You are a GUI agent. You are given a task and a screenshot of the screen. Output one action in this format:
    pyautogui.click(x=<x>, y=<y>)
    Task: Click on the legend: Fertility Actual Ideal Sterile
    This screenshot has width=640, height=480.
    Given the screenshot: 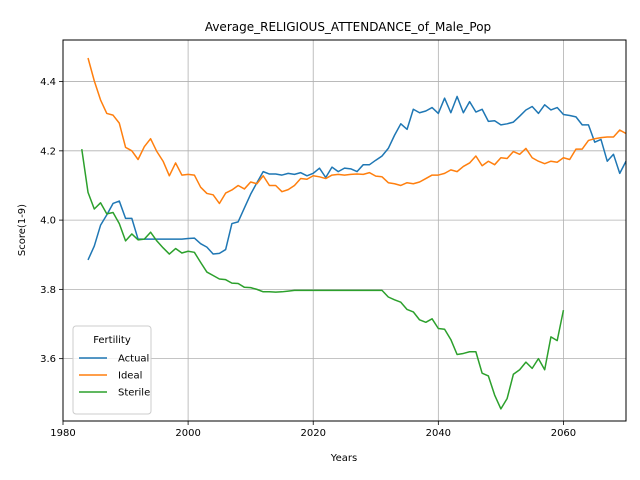 What is the action you would take?
    pyautogui.click(x=112, y=370)
    